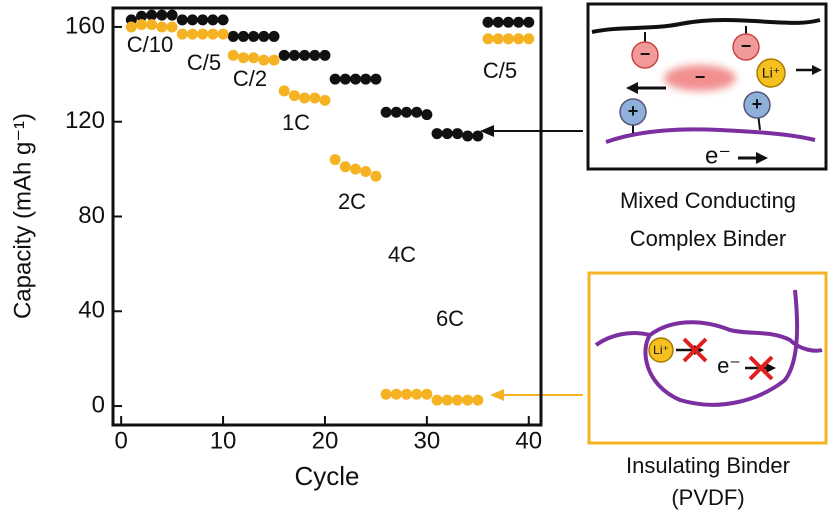 The height and width of the screenshot is (518, 832). I want to click on y-tick-label: 40, so click(91, 310).